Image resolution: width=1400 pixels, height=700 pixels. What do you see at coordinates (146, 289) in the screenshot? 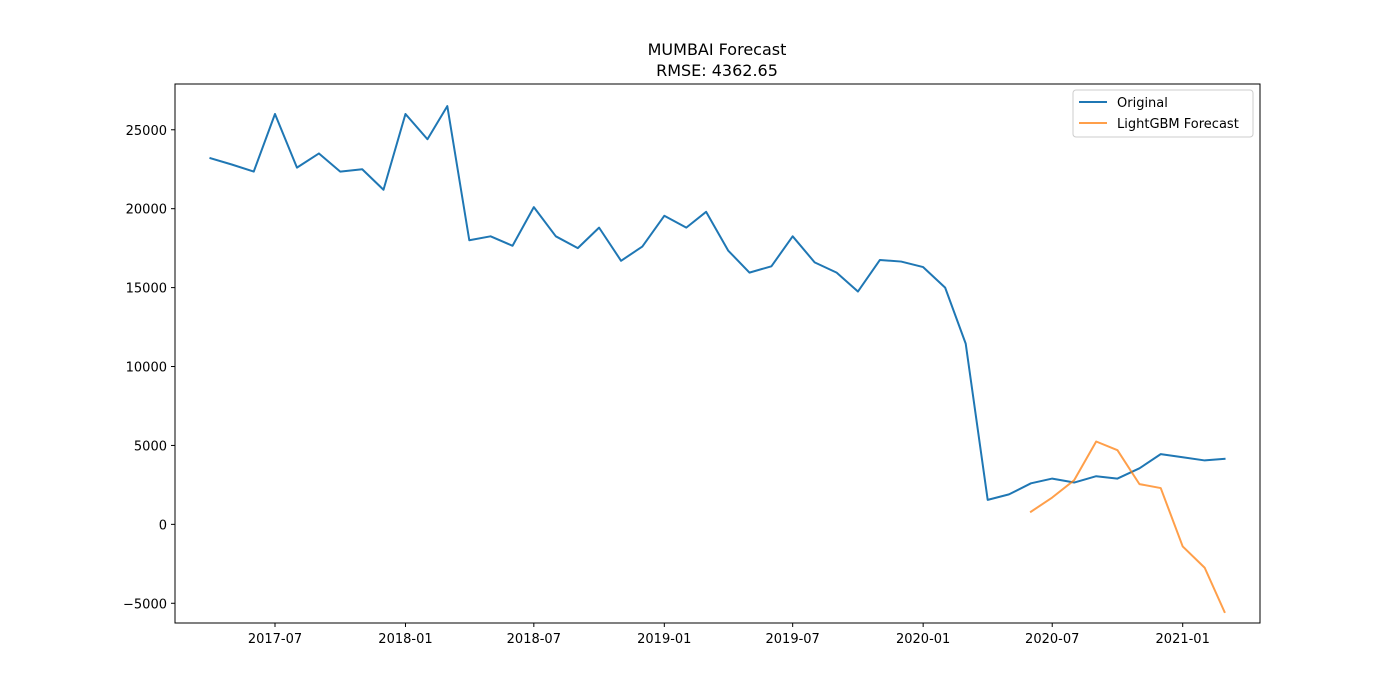
I see `y-tick-label: 15000` at bounding box center [146, 289].